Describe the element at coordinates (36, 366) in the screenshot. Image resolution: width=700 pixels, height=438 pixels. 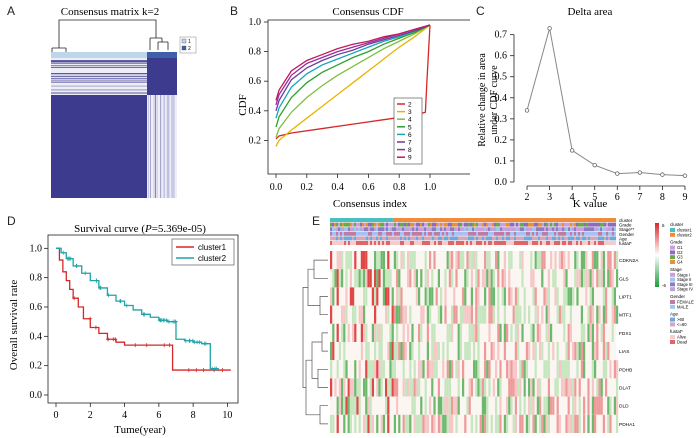
I see `survival-ytick-label: 0.2` at that location.